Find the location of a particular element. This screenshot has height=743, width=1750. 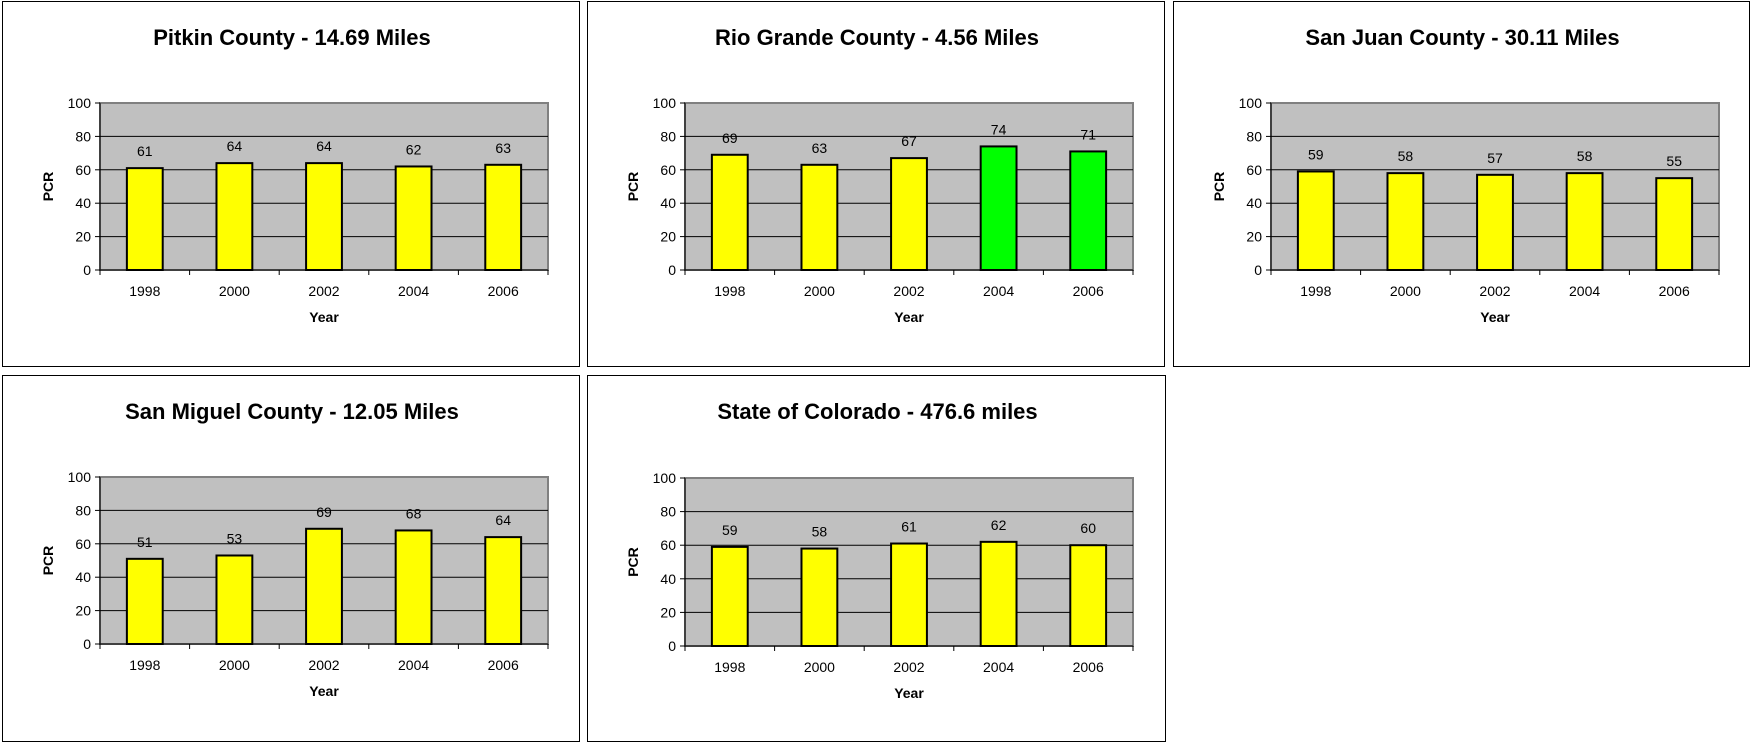

data-label-2000: 64 is located at coordinates (235, 146).